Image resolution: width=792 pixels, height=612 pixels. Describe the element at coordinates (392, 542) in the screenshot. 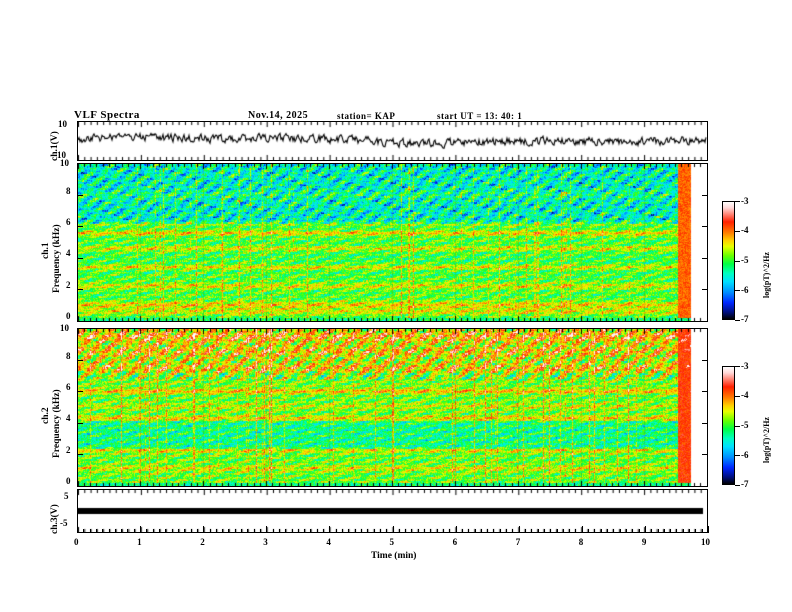

I see `x-tick-label-5: 5` at that location.